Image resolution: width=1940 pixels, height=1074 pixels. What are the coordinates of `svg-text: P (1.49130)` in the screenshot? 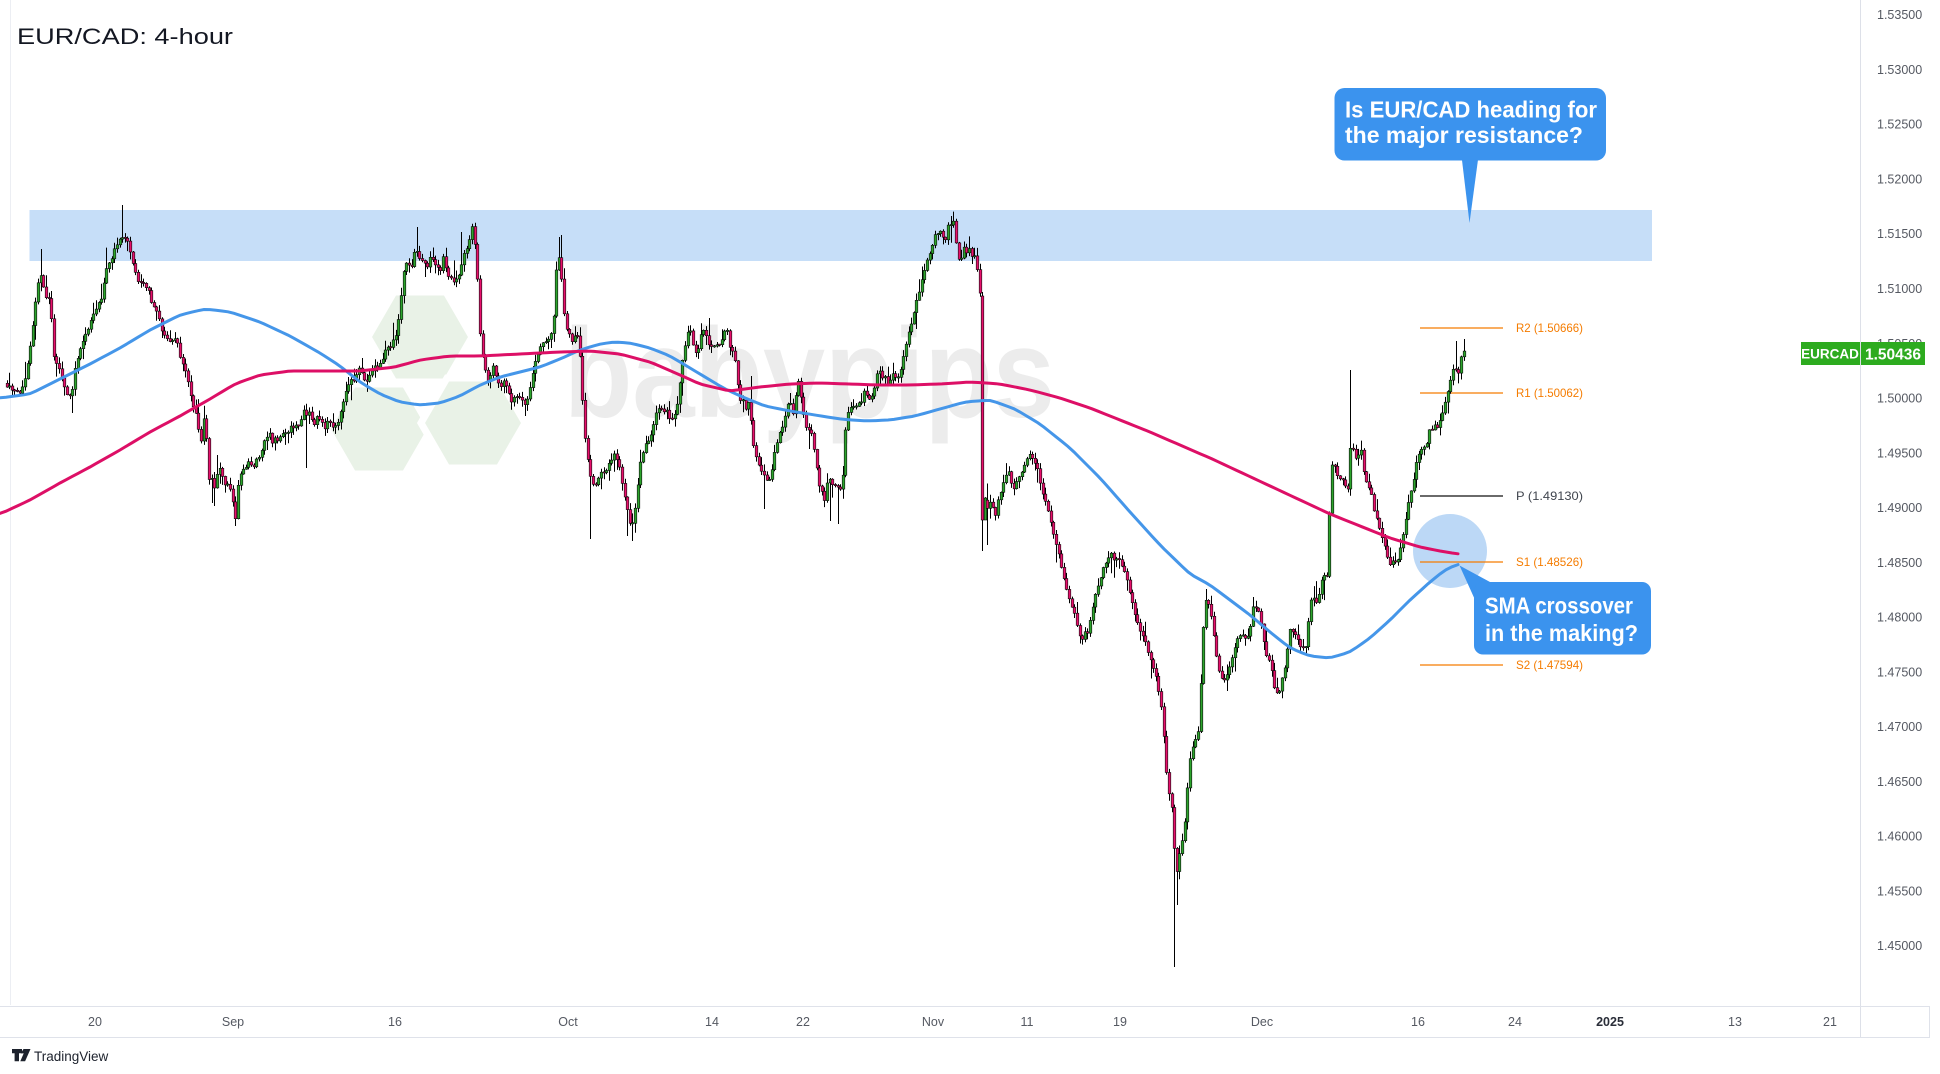 It's located at (1549, 496).